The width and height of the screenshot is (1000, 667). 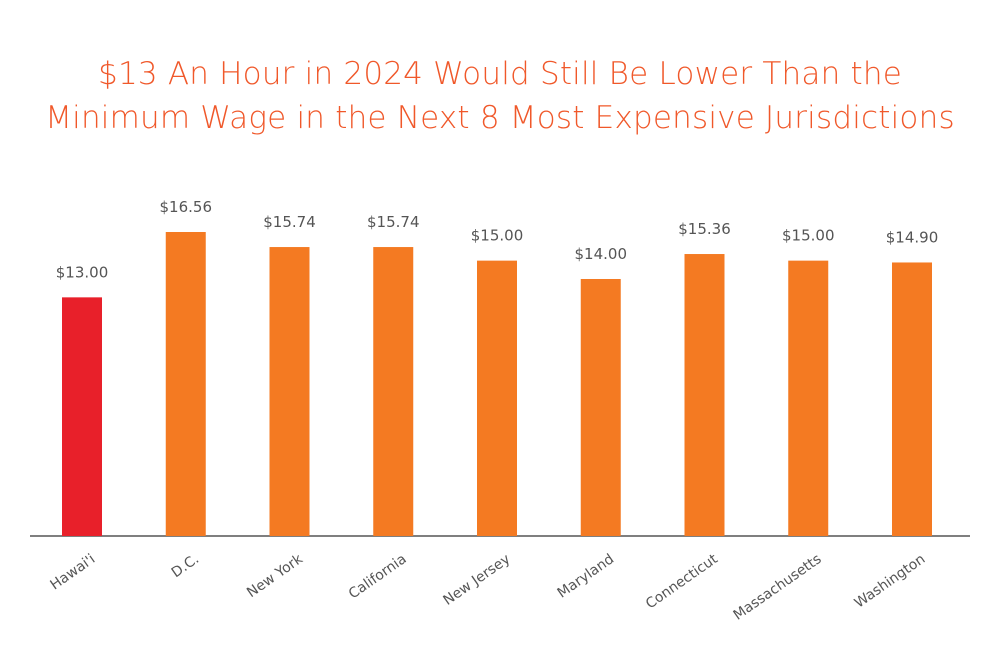 What do you see at coordinates (808, 236) in the screenshot?
I see `bar-value-label-7: $15.00` at bounding box center [808, 236].